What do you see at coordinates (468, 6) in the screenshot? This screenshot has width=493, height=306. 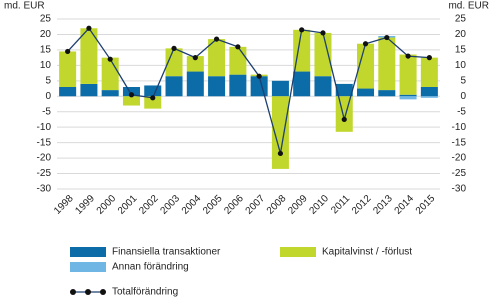 I see `y2-axis-label: md. EUR` at bounding box center [468, 6].